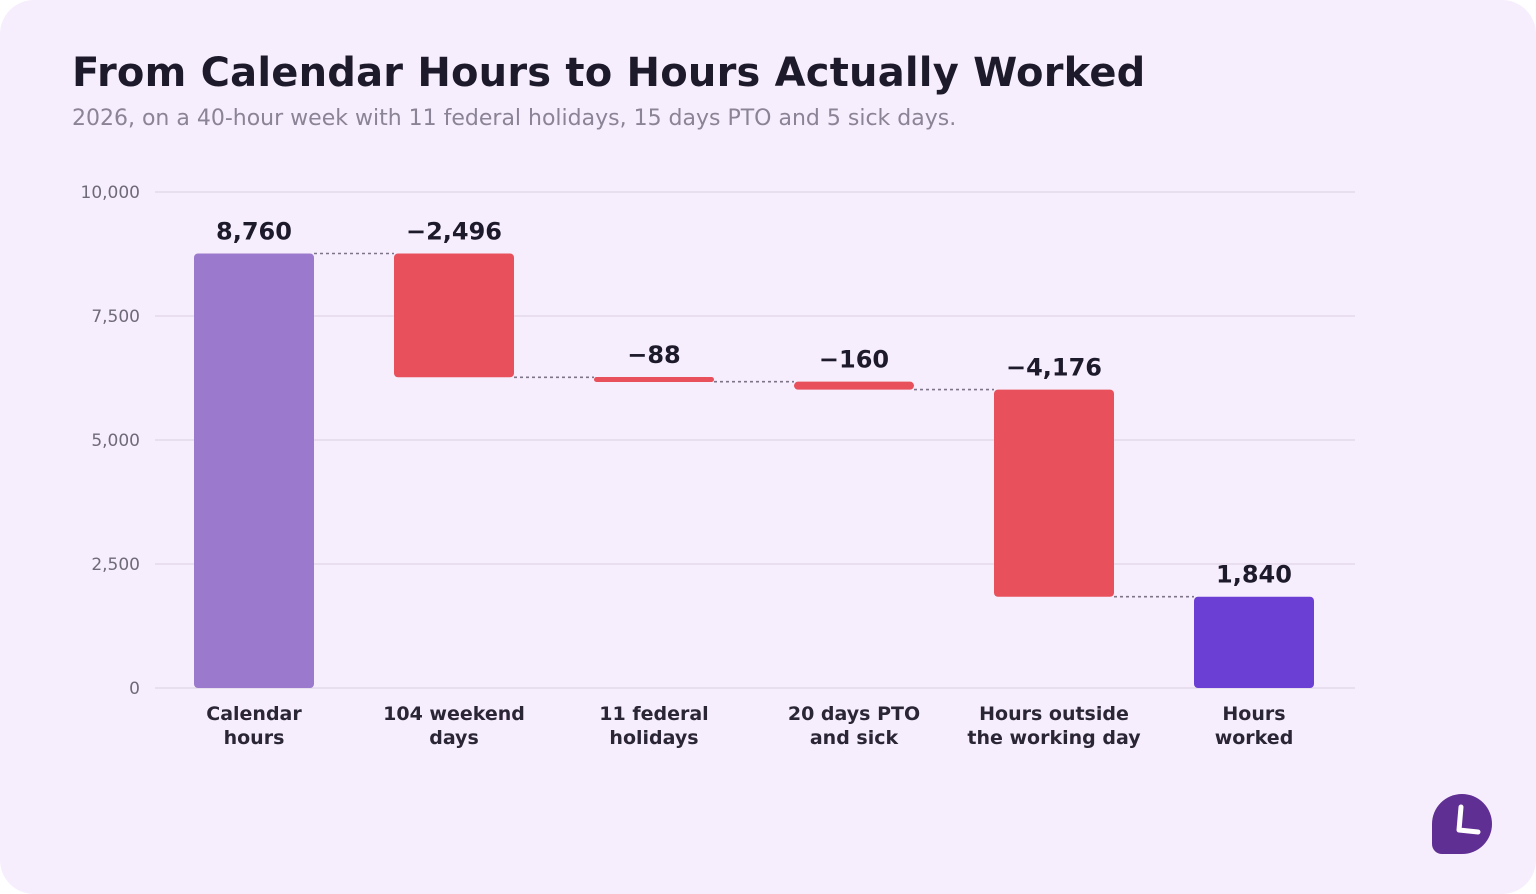 Image resolution: width=1536 pixels, height=894 pixels. I want to click on category-label: 104 weekend days, so click(454, 726).